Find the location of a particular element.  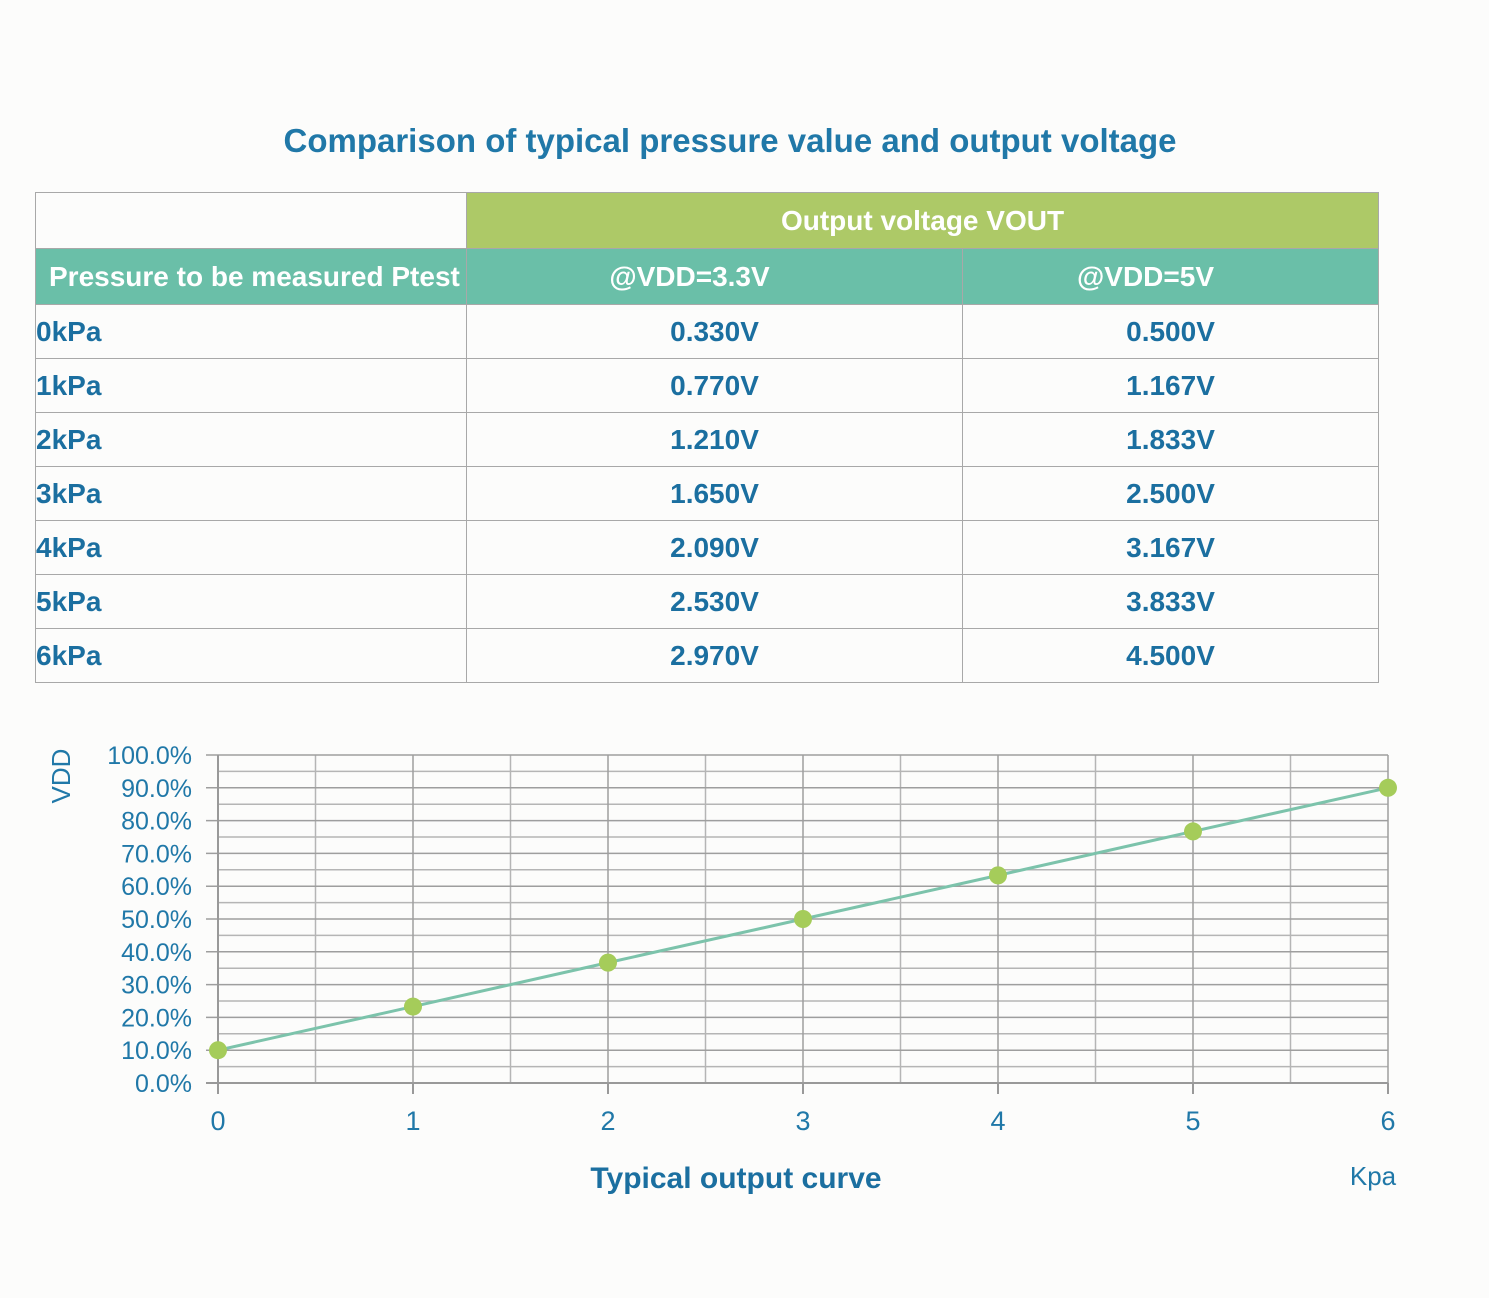

chart-title: Typical output curve is located at coordinates (735, 1178).